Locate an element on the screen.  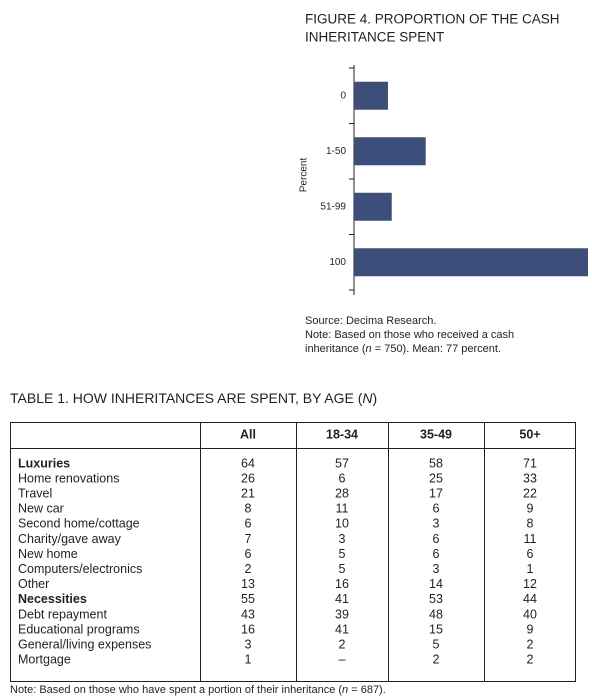
source: Source: Decima Research. is located at coordinates (370, 321).